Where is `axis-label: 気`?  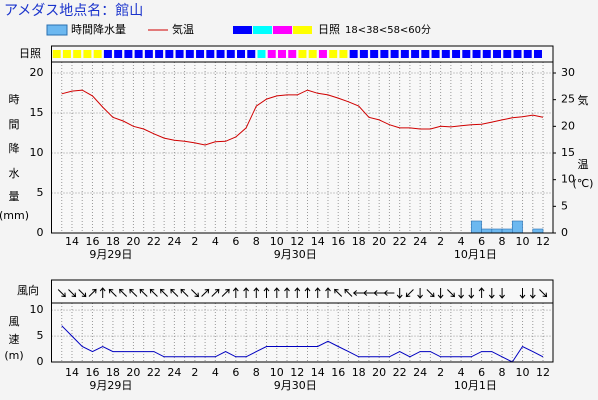
axis-label: 気 is located at coordinates (583, 100).